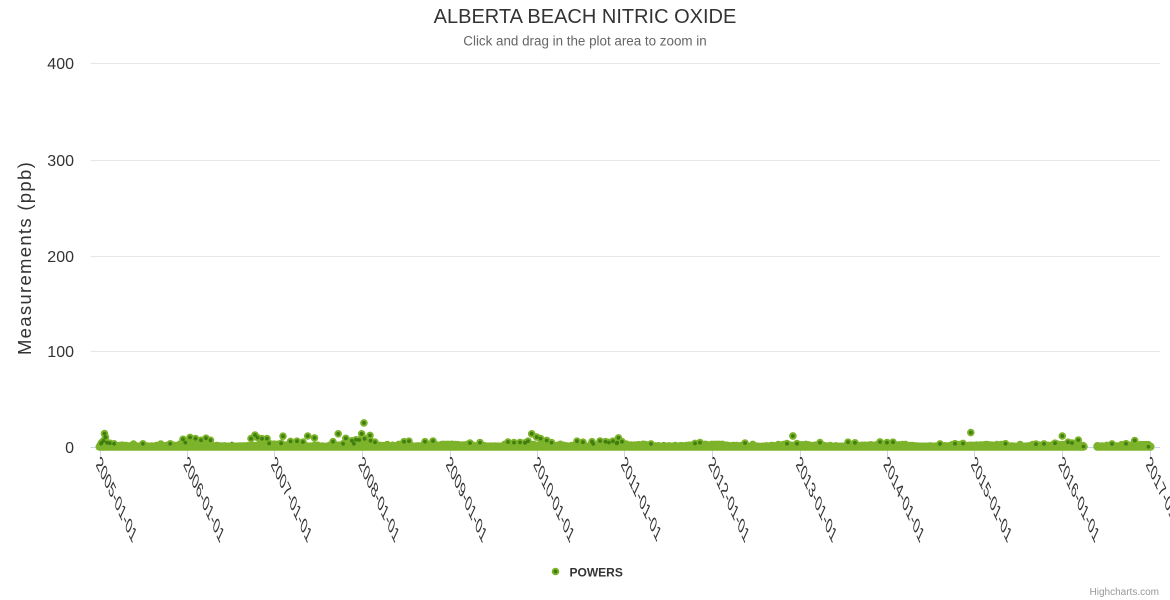  Describe the element at coordinates (60, 161) in the screenshot. I see `svg-text: 300` at that location.